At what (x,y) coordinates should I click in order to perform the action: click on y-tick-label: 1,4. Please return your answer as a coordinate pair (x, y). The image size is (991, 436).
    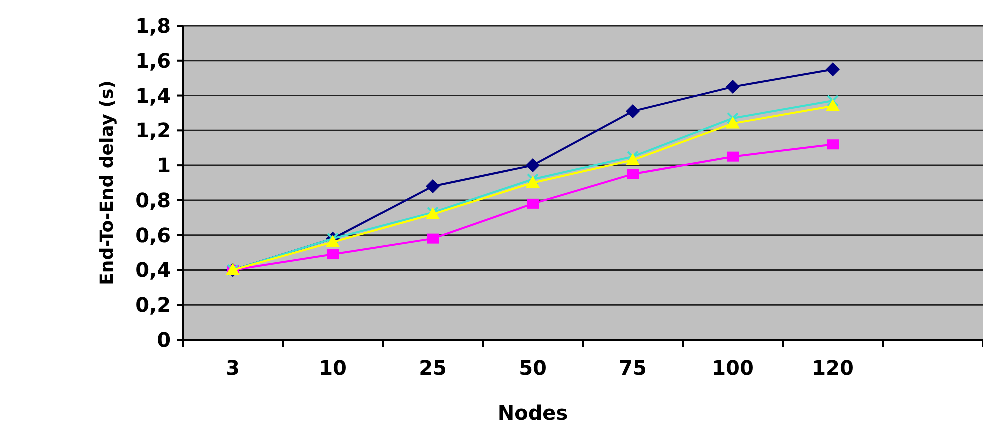
    Looking at the image, I should click on (153, 96).